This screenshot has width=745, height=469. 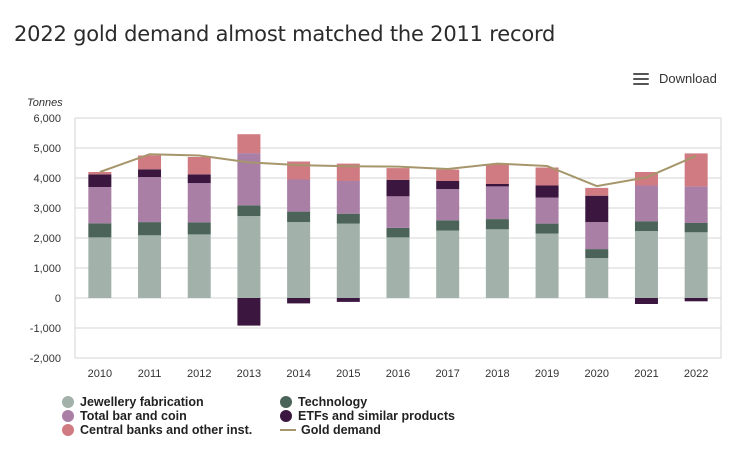 What do you see at coordinates (249, 144) in the screenshot?
I see `bar-central-banks-and-other-inst-2013` at bounding box center [249, 144].